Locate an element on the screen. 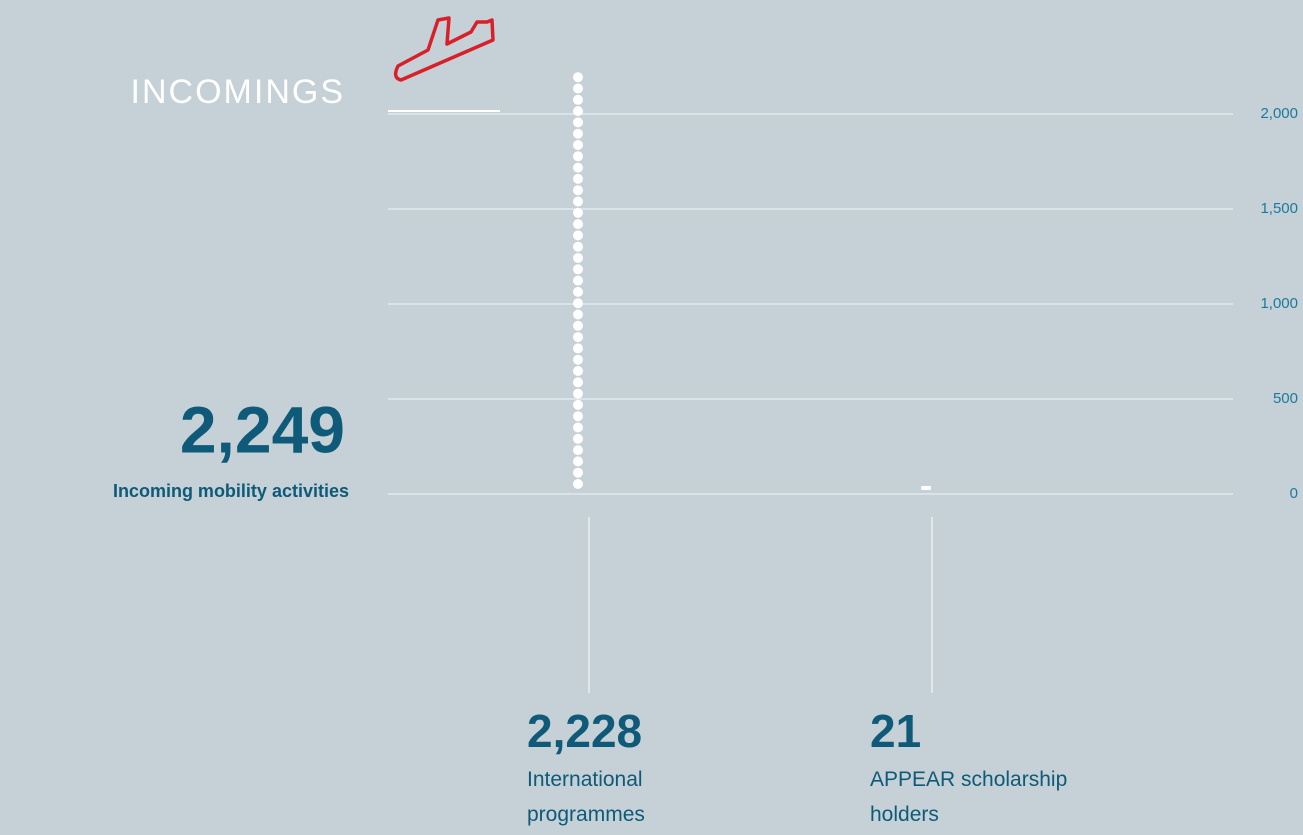 Image resolution: width=1303 pixels, height=835 pixels. y-tick-label: 500 is located at coordinates (1285, 398).